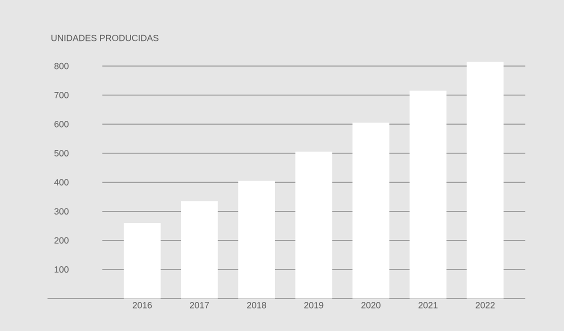 Image resolution: width=564 pixels, height=331 pixels. Describe the element at coordinates (370, 305) in the screenshot. I see `x-tick-label: 2020` at that location.